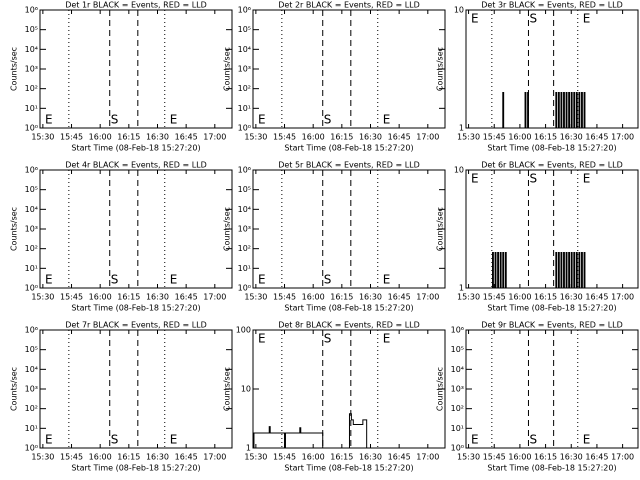 The width and height of the screenshot is (640, 480). Describe the element at coordinates (136, 165) in the screenshot. I see `panel-title: Det 4r BLACK = Events, RED = LLD` at that location.